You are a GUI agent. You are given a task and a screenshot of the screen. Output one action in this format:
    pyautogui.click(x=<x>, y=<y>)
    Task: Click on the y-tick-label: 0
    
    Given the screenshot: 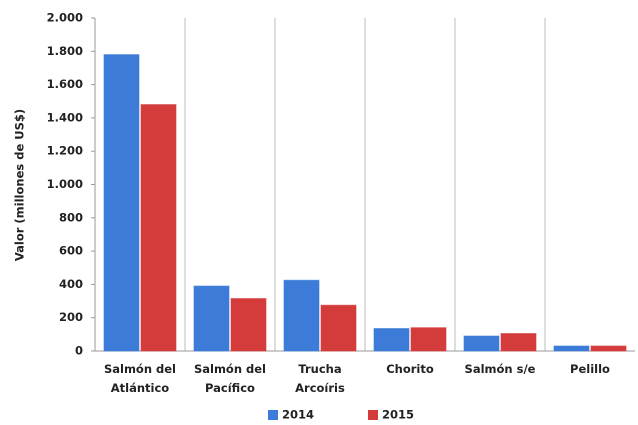 What is the action you would take?
    pyautogui.click(x=79, y=351)
    